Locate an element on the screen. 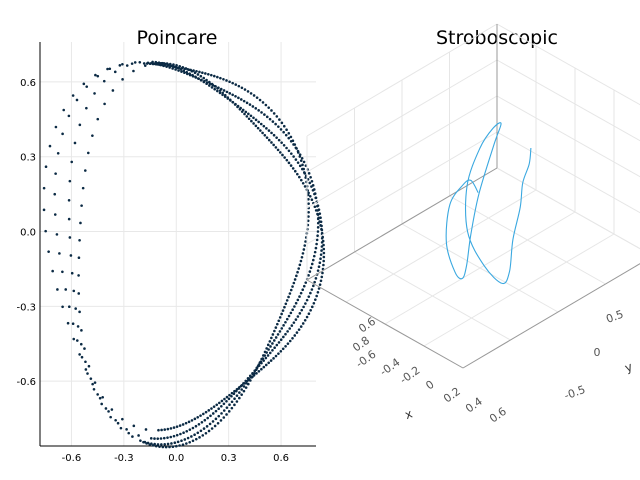 The image size is (640, 480). x-tick-label: 0.3 is located at coordinates (229, 458).